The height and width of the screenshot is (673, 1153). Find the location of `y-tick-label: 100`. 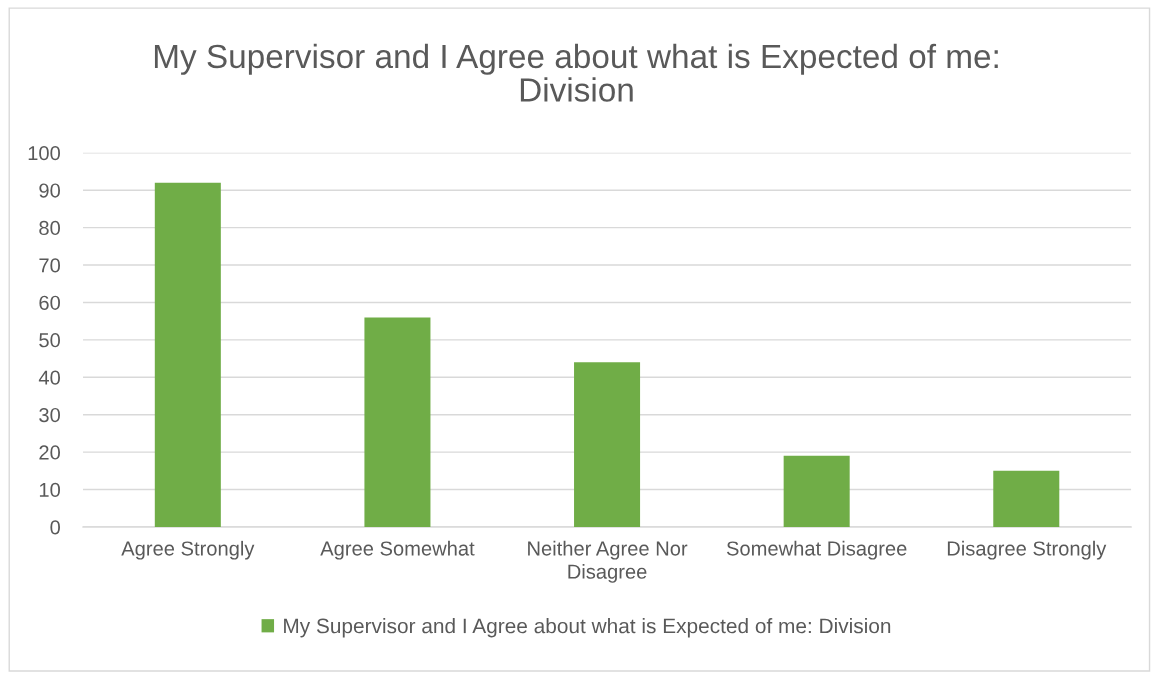

y-tick-label: 100 is located at coordinates (44, 153).